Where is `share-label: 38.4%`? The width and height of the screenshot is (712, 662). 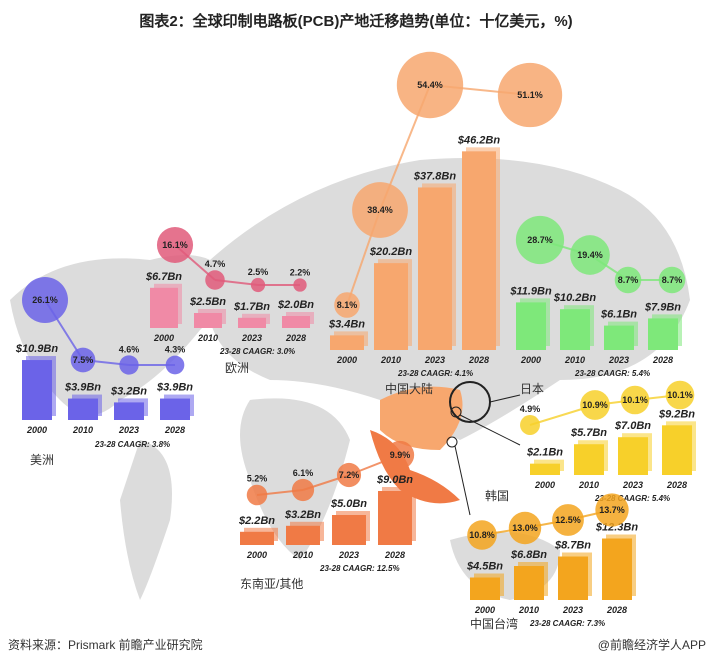 share-label: 38.4% is located at coordinates (380, 210).